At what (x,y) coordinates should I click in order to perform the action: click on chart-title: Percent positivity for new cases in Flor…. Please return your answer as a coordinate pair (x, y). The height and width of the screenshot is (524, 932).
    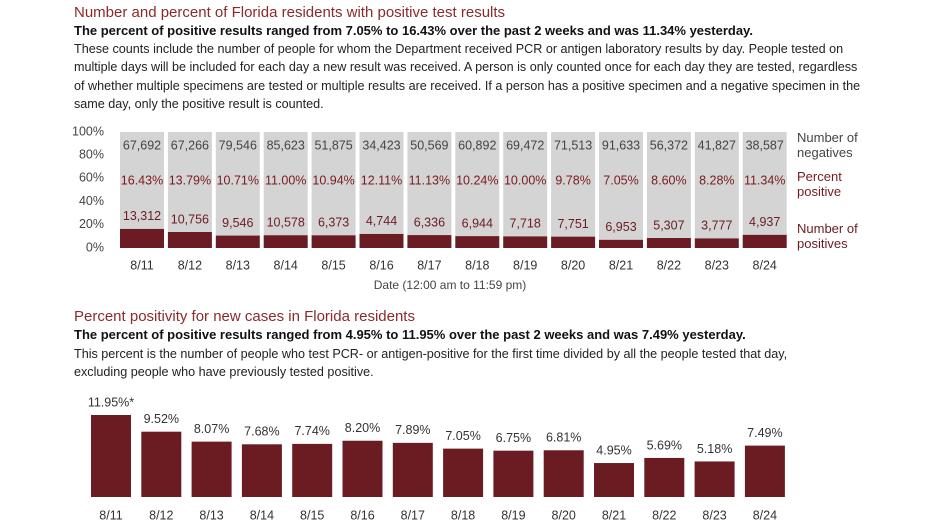
    Looking at the image, I should click on (244, 316).